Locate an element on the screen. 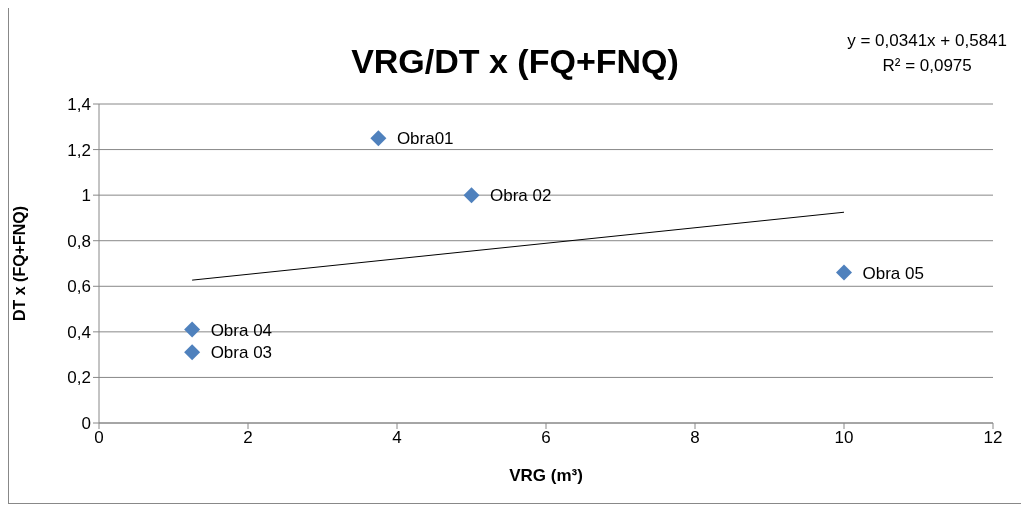  data-label: Obra 03 is located at coordinates (241, 353).